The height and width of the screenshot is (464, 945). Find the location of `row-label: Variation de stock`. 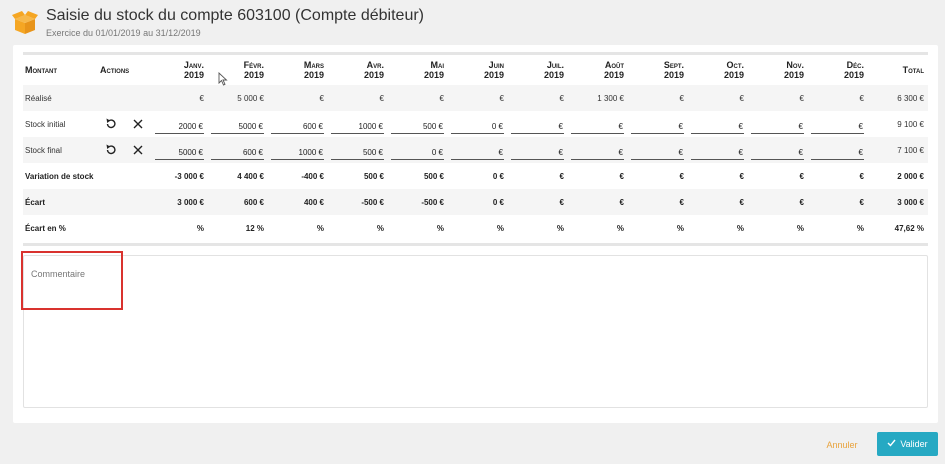

row-label: Variation de stock is located at coordinates (59, 176).